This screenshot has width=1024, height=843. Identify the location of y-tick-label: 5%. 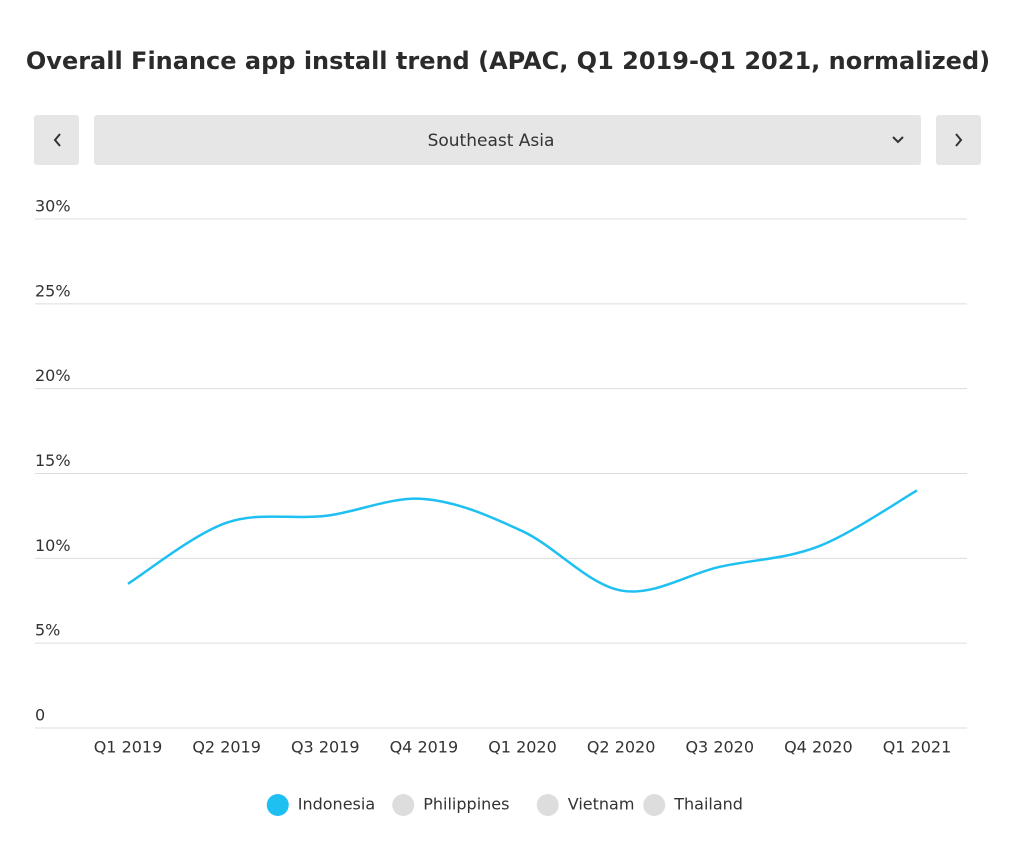
(47, 630).